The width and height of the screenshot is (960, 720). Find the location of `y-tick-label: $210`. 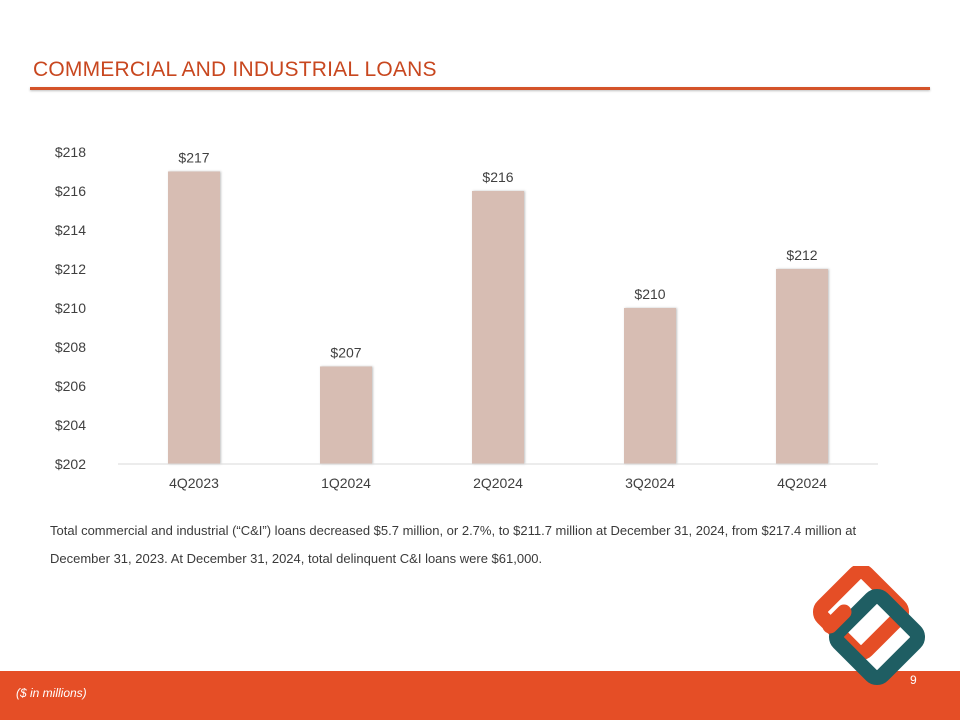

y-tick-label: $210 is located at coordinates (70, 308).